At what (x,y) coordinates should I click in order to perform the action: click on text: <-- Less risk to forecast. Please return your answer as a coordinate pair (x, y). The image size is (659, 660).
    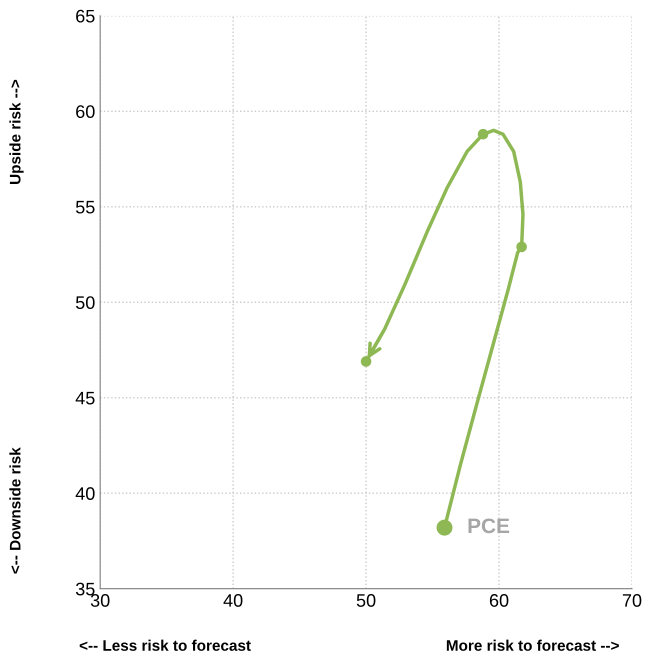
    Looking at the image, I should click on (165, 645).